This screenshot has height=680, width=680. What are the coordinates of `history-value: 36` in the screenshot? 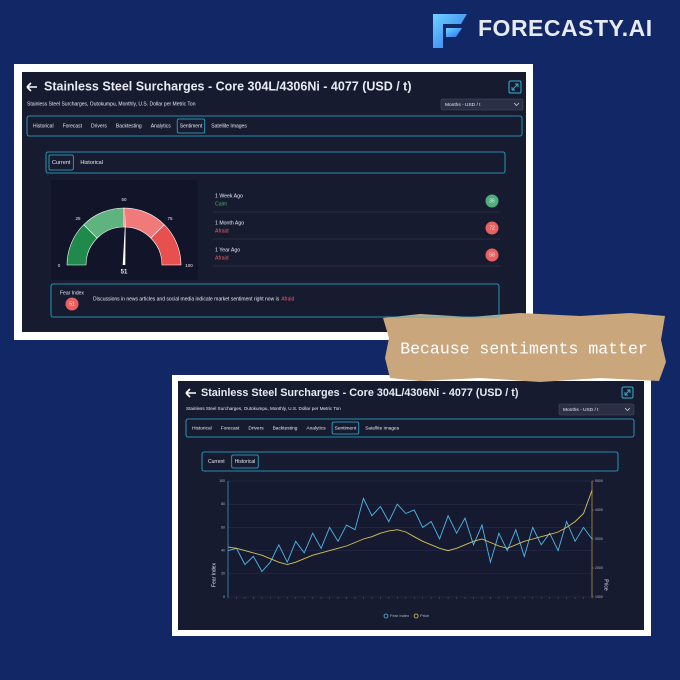 It's located at (492, 201).